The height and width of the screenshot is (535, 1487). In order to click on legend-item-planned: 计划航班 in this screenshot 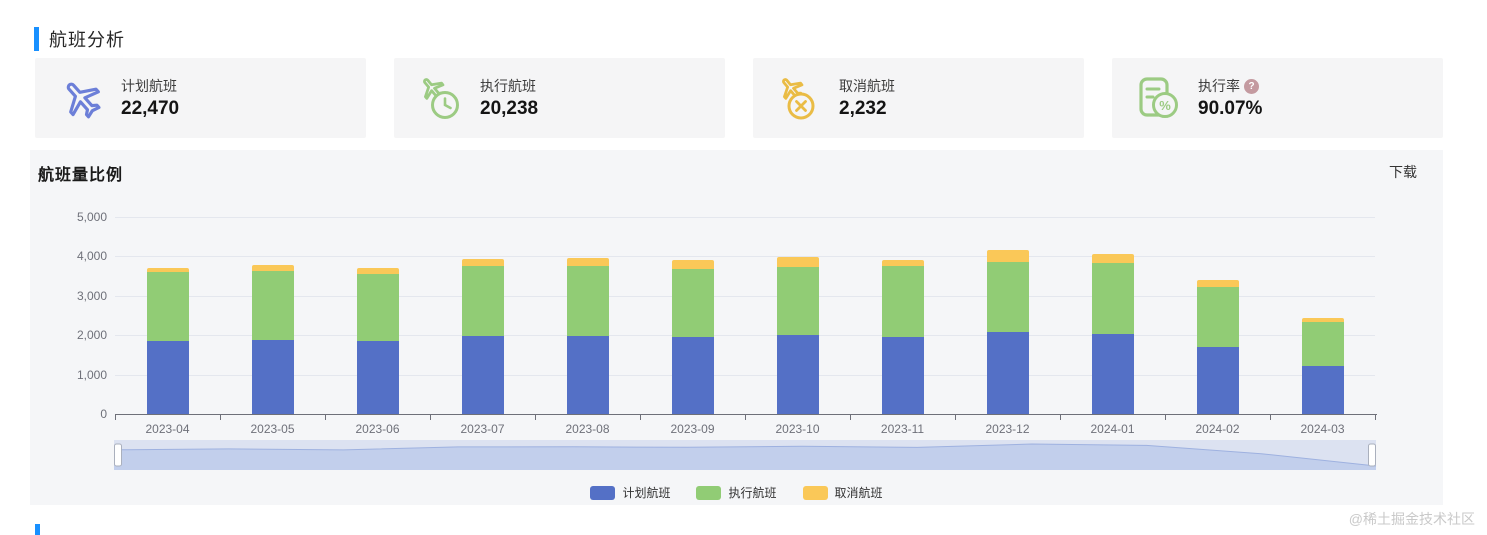, I will do `click(630, 492)`.